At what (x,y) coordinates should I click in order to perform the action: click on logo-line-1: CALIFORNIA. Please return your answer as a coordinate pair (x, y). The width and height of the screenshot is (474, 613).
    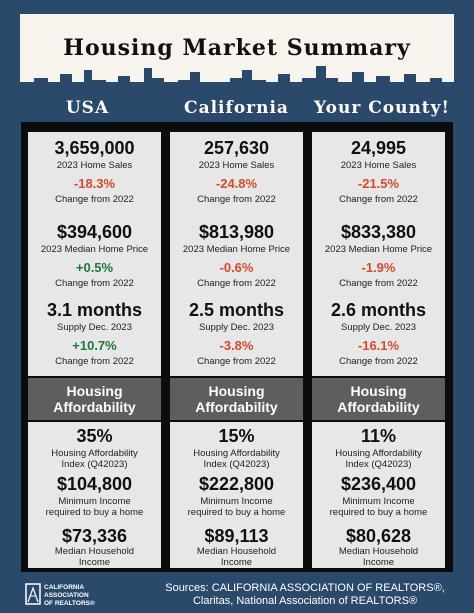
    Looking at the image, I should click on (64, 587).